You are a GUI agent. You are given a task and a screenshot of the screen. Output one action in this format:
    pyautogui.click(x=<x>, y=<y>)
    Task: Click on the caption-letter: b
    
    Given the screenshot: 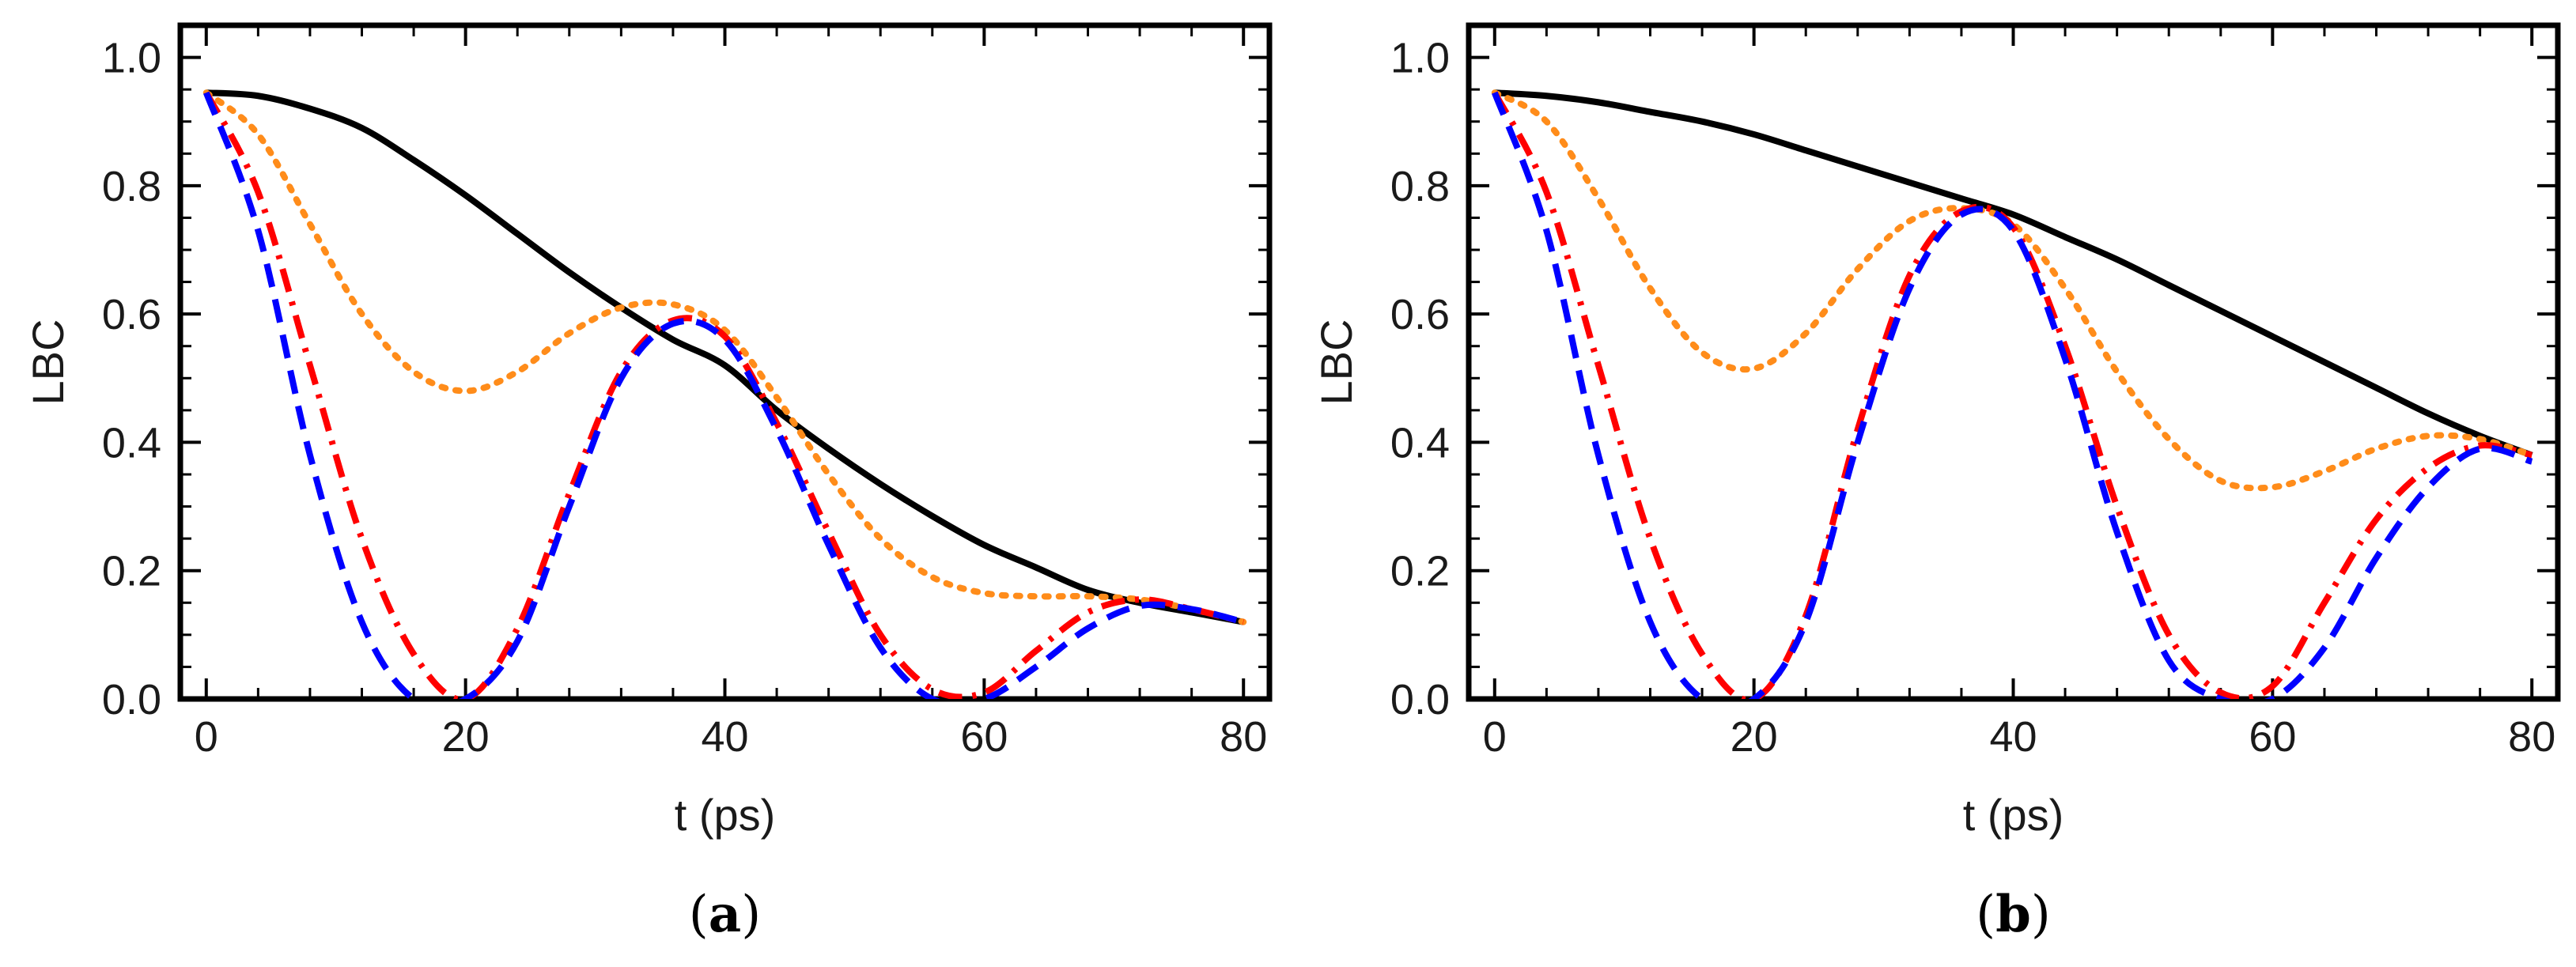 What is the action you would take?
    pyautogui.click(x=2013, y=914)
    